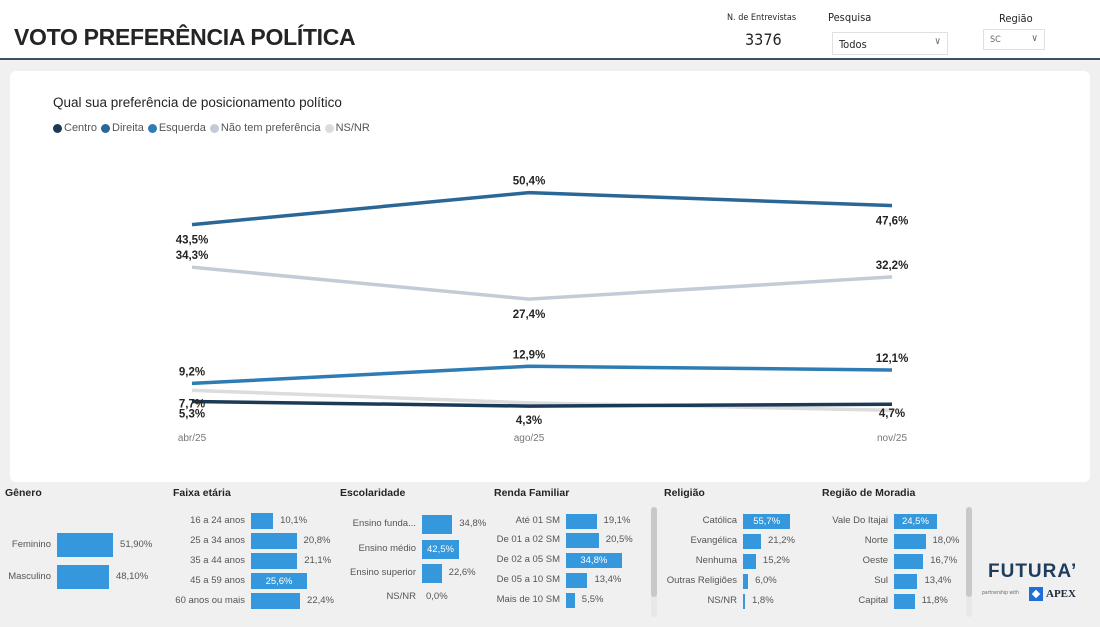  What do you see at coordinates (762, 18) in the screenshot?
I see `interviews-label: N. de Entrevistas` at bounding box center [762, 18].